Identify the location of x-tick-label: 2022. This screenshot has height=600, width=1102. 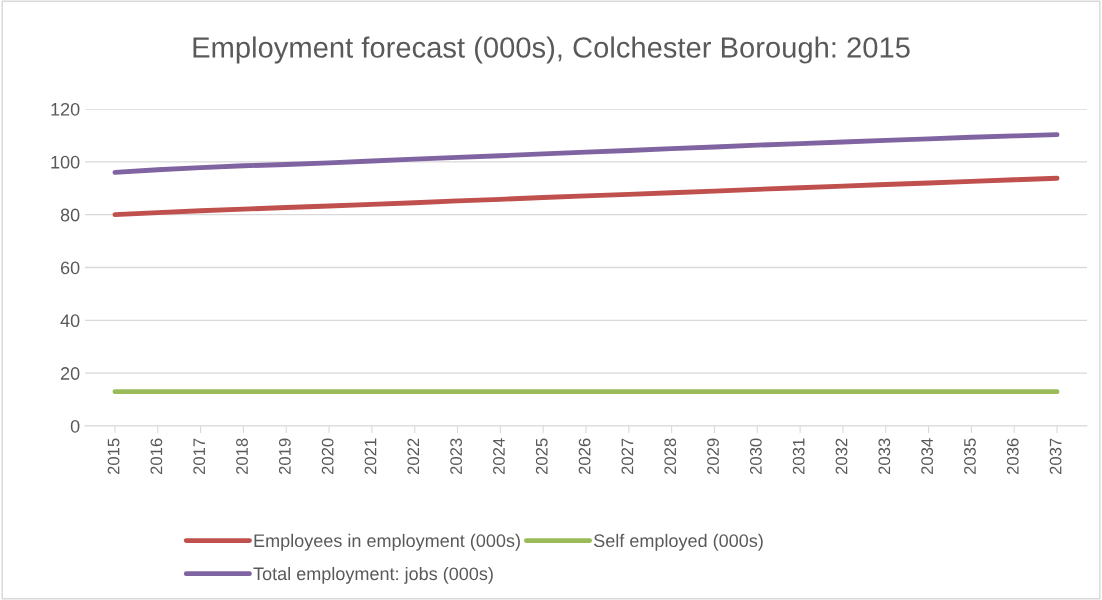
(413, 456).